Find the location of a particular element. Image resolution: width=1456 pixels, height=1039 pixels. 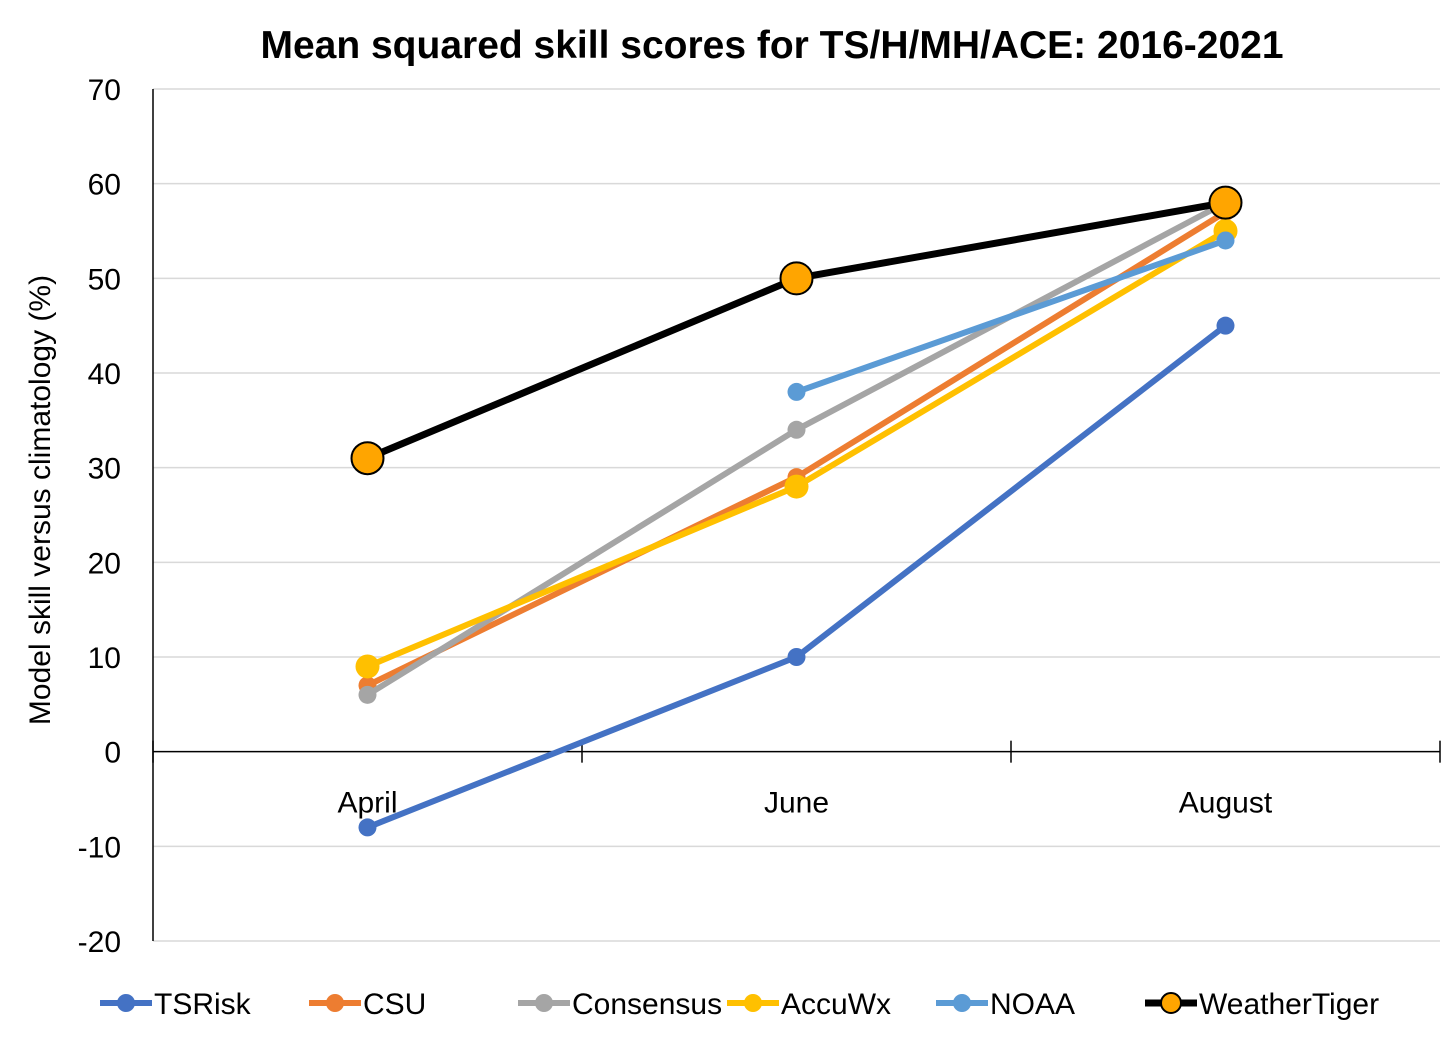

y-tick-label: 40 is located at coordinates (104, 374).